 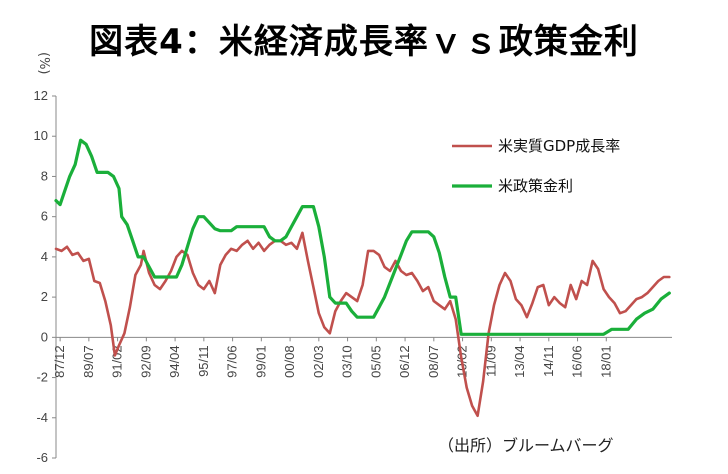 What do you see at coordinates (88, 361) in the screenshot?
I see `x-tick-label: 89/07` at bounding box center [88, 361].